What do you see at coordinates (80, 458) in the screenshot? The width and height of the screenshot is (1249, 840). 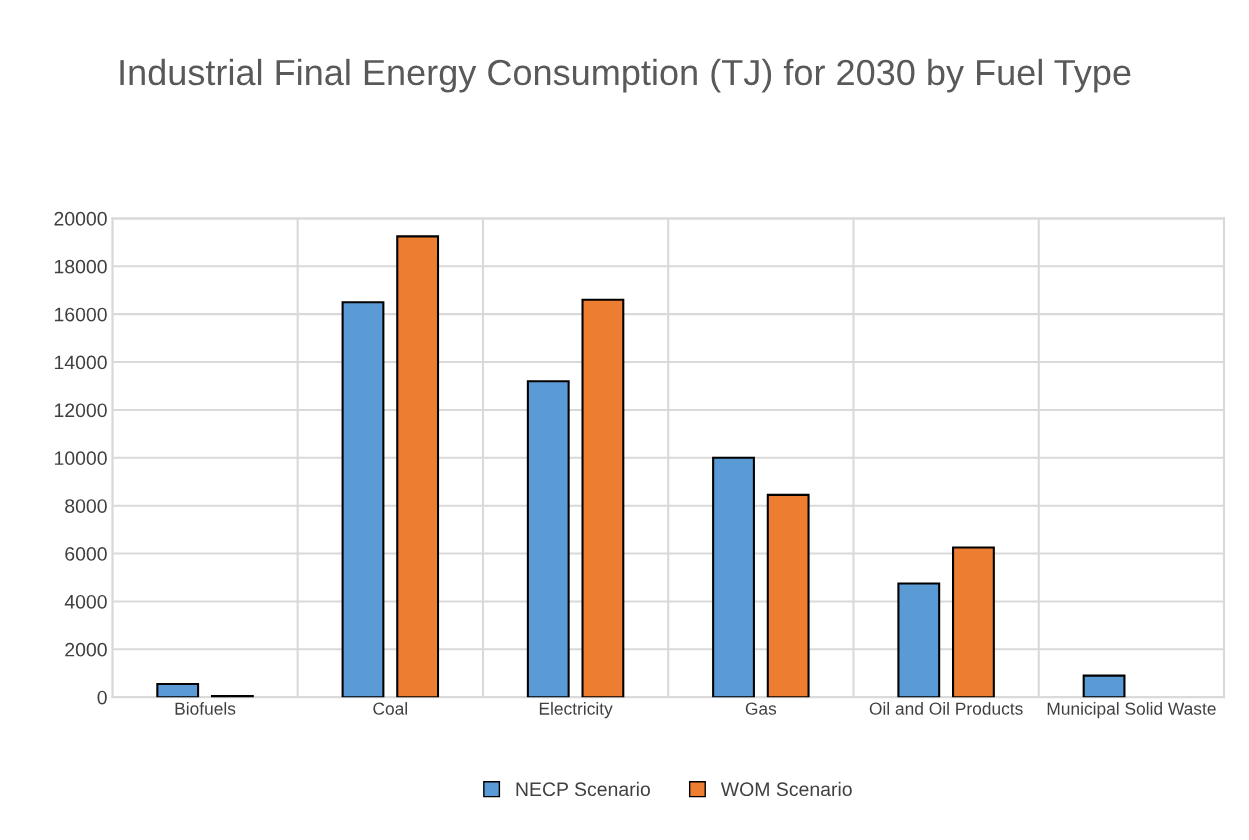 I see `y-tick-label: 10000` at bounding box center [80, 458].